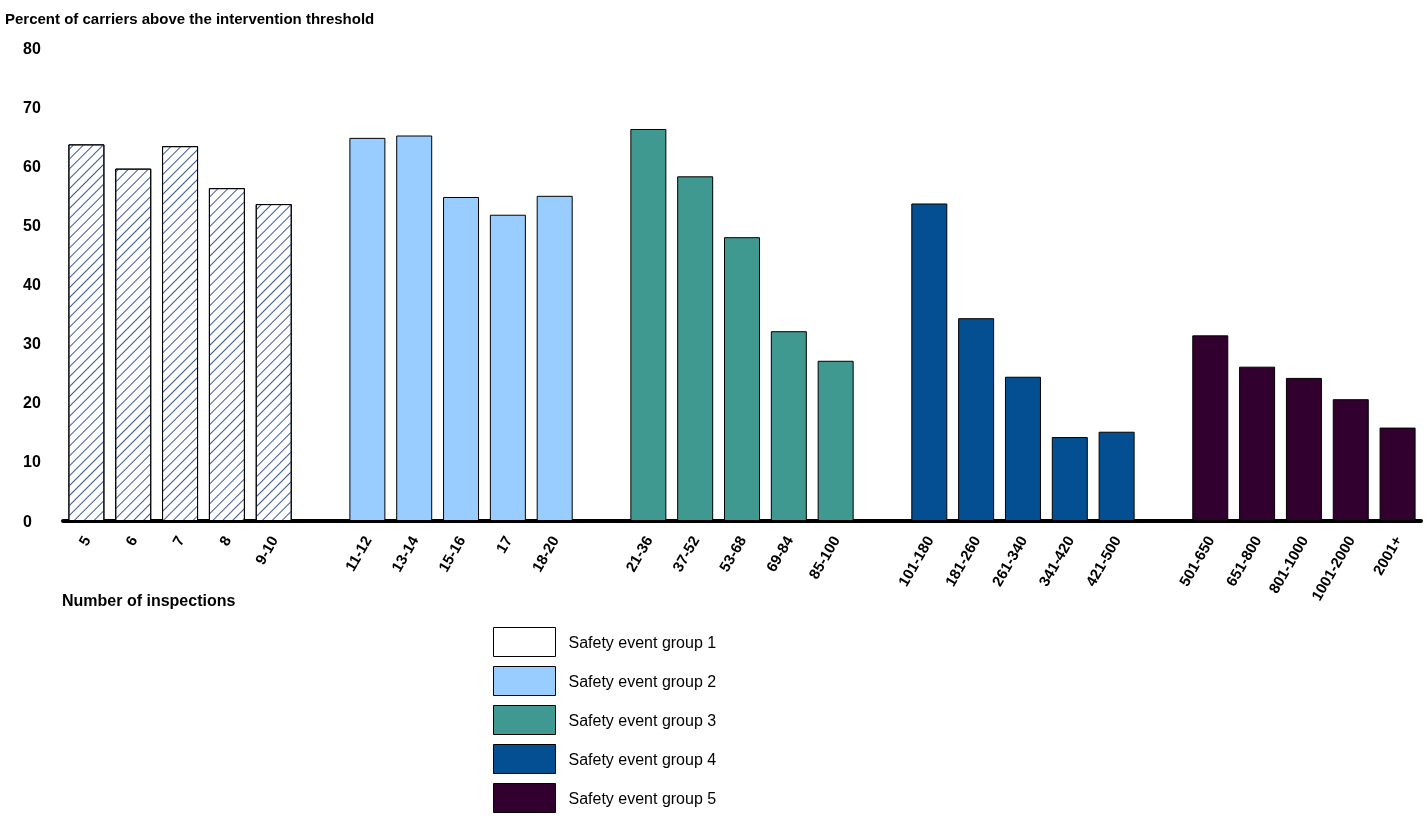  I want to click on legend-label: Safety event group 5, so click(642, 798).